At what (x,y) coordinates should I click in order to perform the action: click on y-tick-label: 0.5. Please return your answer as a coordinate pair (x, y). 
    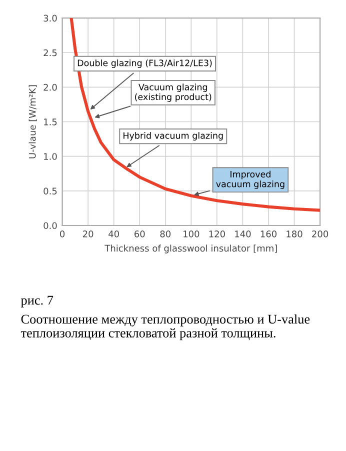
    Looking at the image, I should click on (50, 191).